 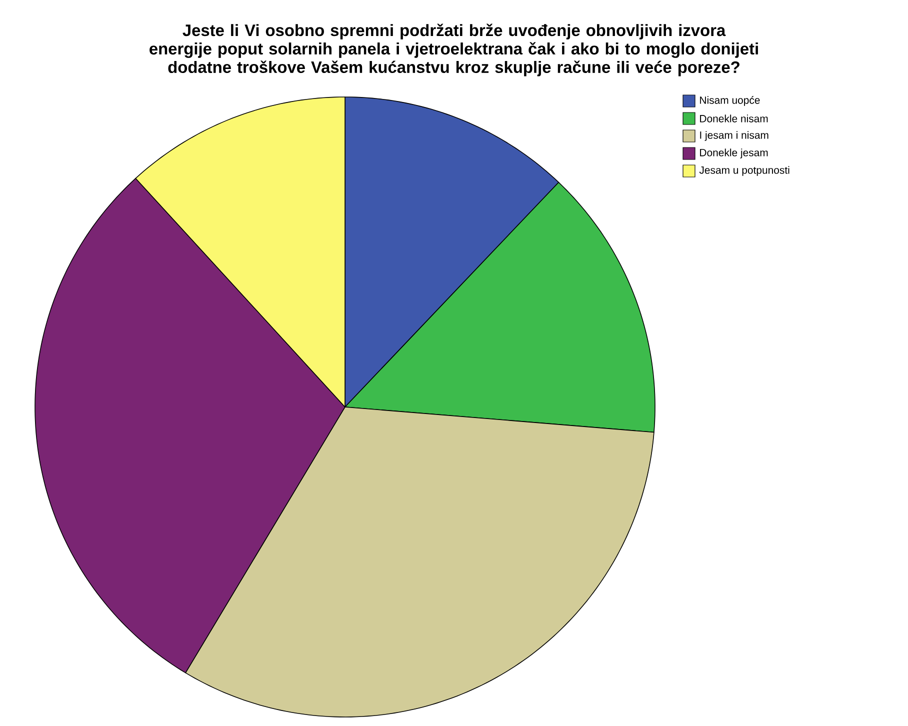 I want to click on legend-label: Donekle nisam, so click(x=734, y=118).